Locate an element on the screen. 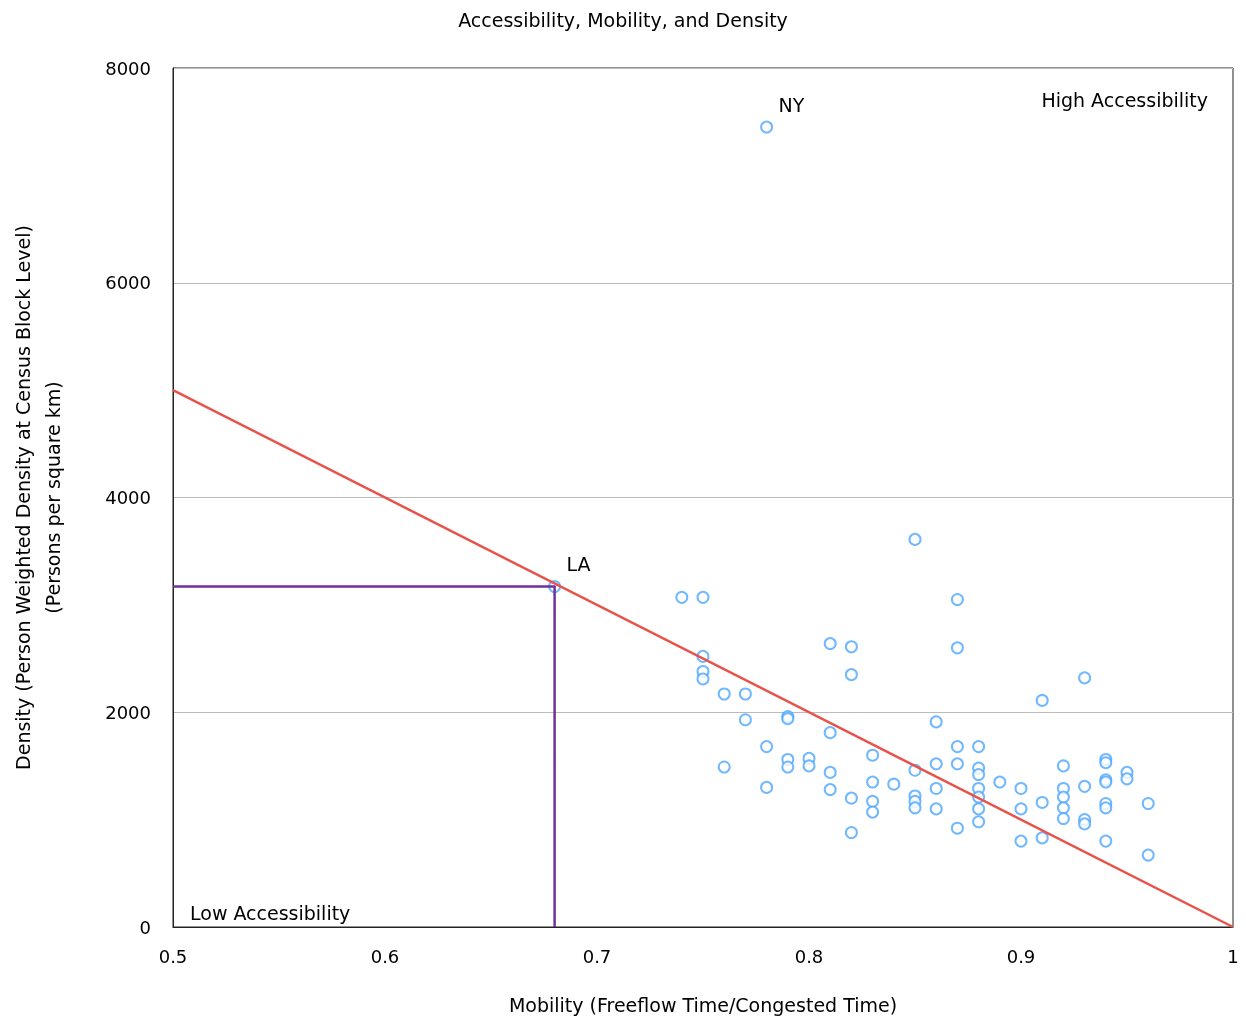 This screenshot has height=1024, width=1246. x-tick-label: 0.5 is located at coordinates (173, 956).